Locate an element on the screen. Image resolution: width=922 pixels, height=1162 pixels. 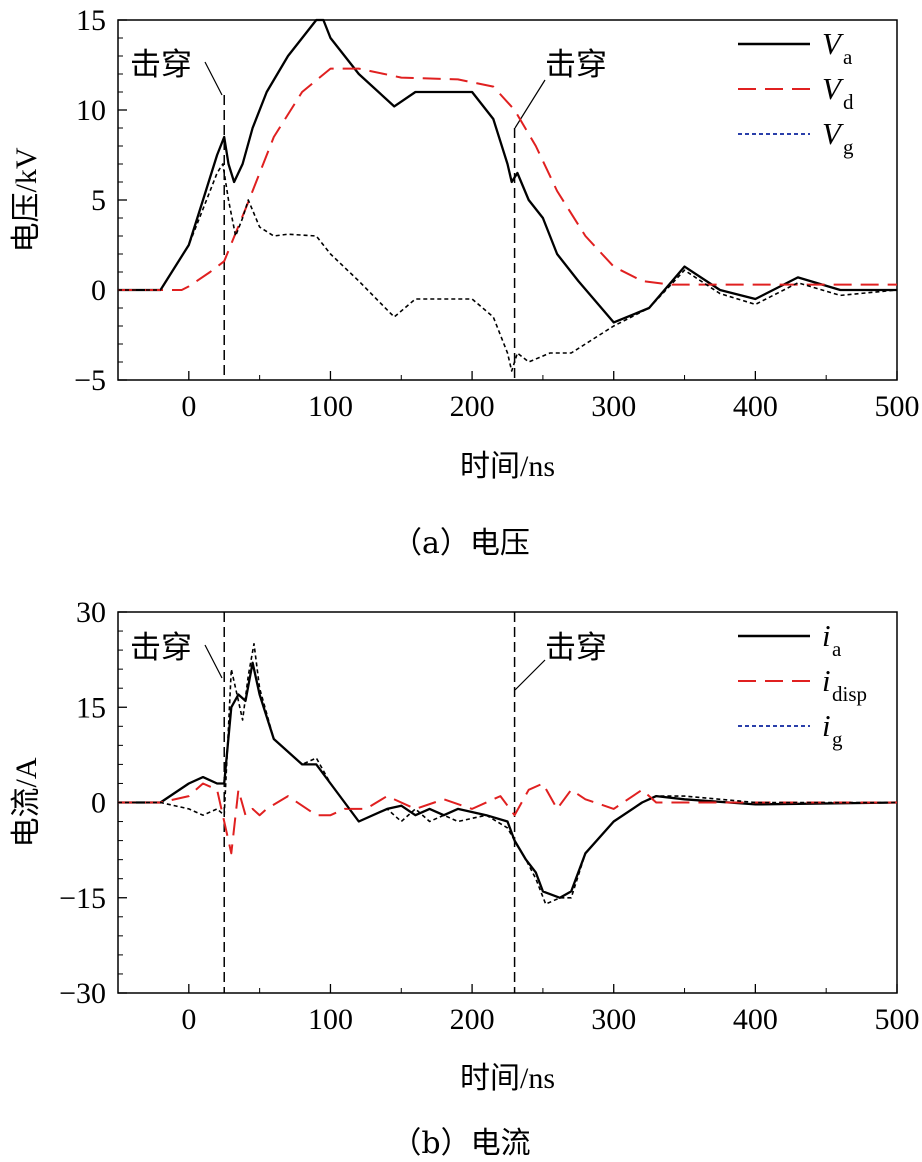
y-tick-label: 30 is located at coordinates (91, 612).